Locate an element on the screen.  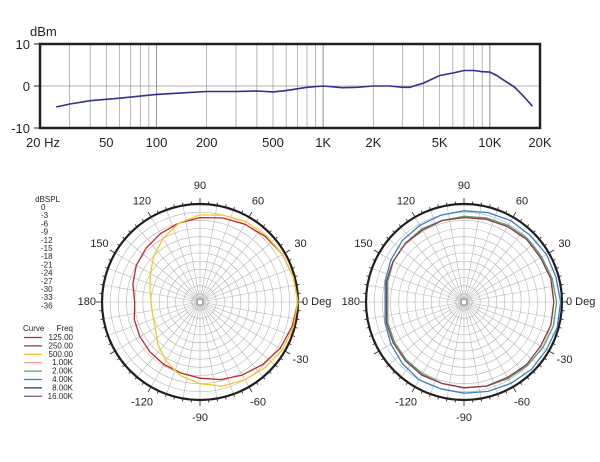
legend-label: 4.00K is located at coordinates (63, 379).